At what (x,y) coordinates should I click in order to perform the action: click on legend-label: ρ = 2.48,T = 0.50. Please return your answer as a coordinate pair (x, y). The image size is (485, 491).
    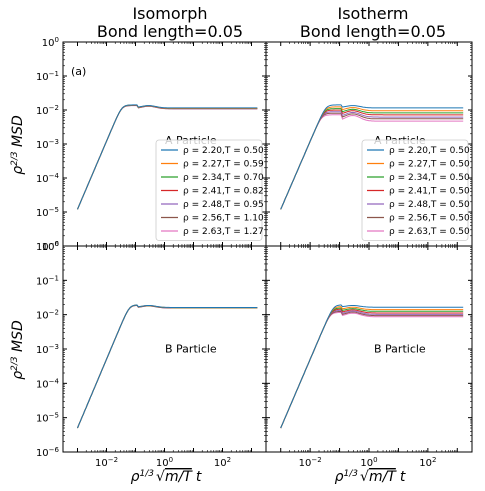
    Looking at the image, I should click on (429, 205).